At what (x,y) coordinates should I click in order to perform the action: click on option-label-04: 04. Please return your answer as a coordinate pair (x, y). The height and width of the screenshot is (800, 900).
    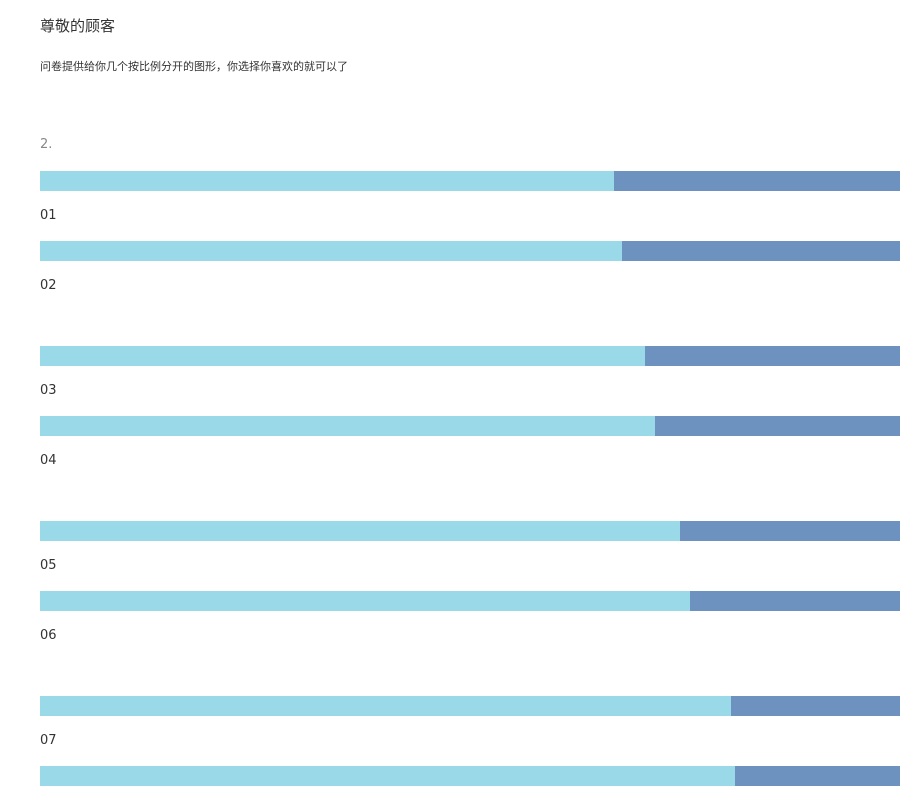
    Looking at the image, I should click on (48, 460).